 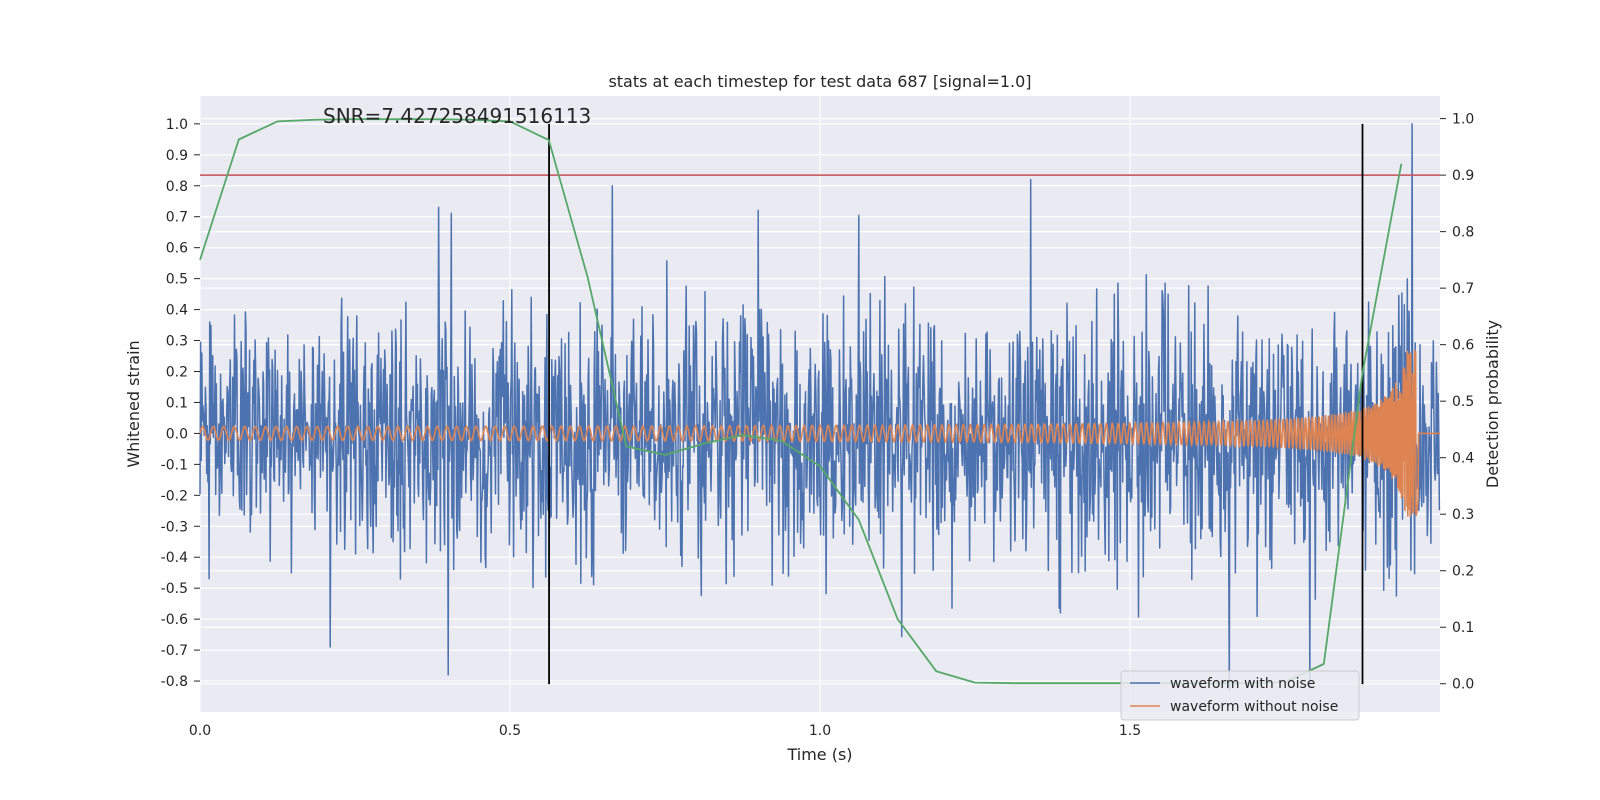 What do you see at coordinates (174, 620) in the screenshot?
I see `y-tick-label-left: -0.6` at bounding box center [174, 620].